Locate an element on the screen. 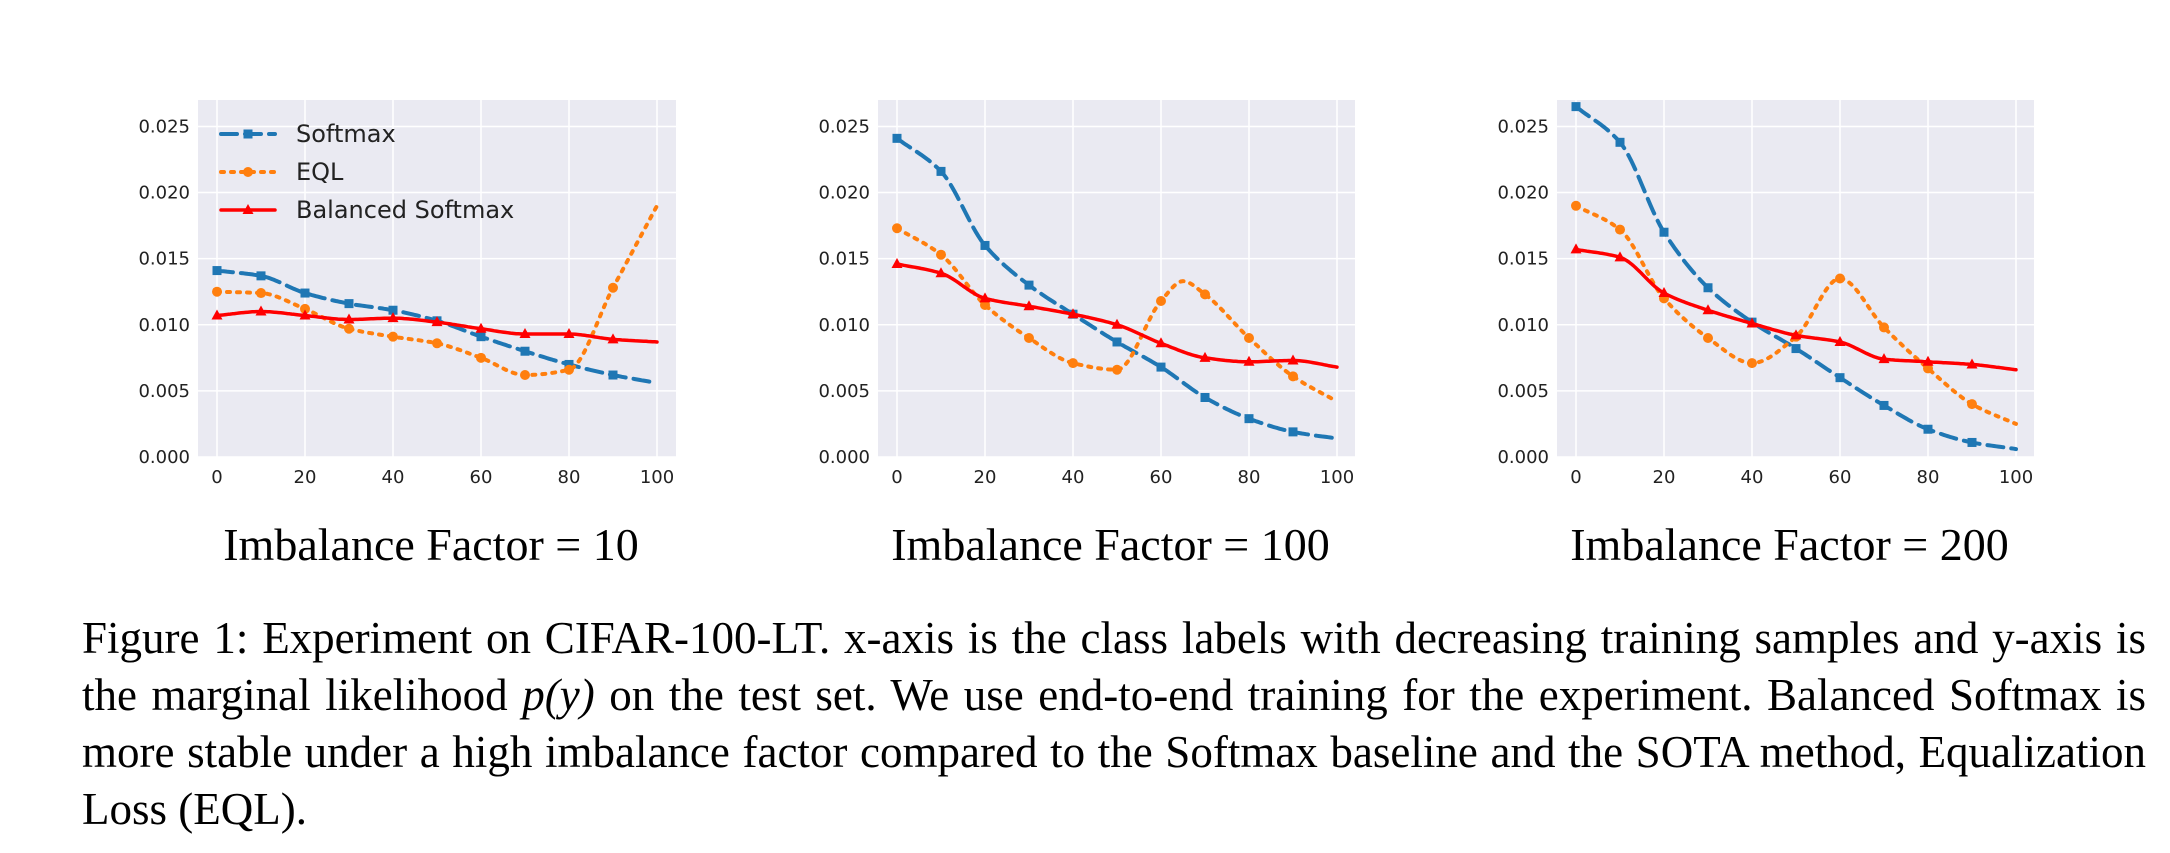  y-tick-label: 0.010 is located at coordinates (1523, 325).